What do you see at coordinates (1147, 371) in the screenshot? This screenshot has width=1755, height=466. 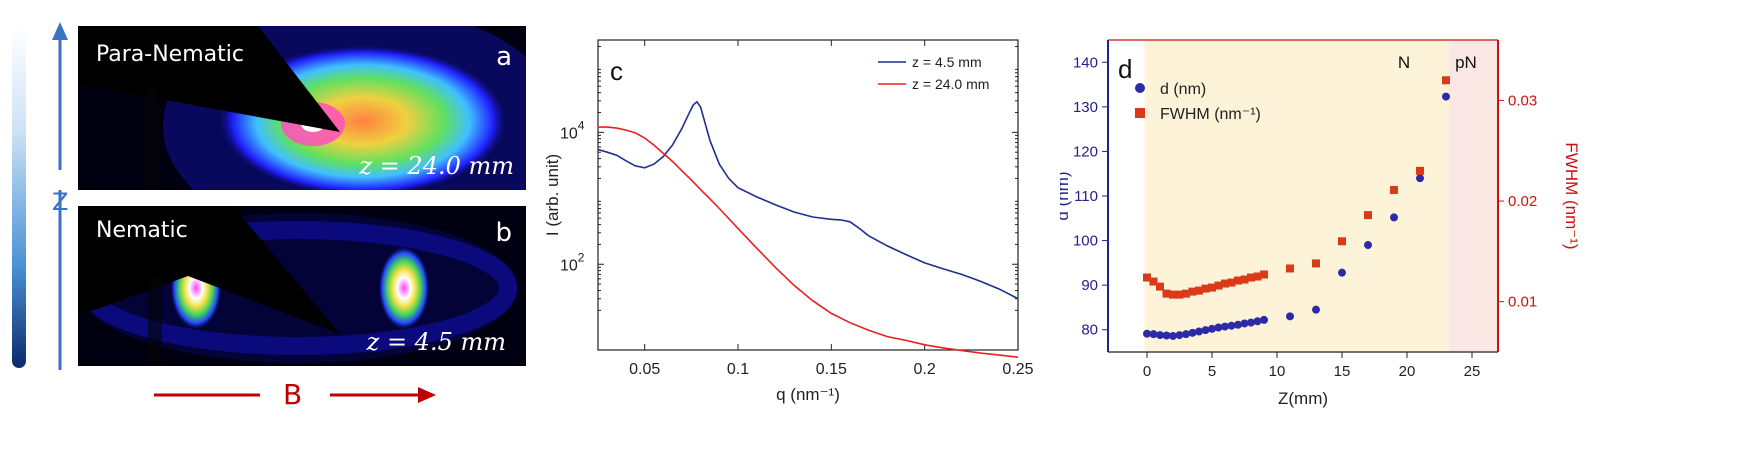 I see `x-tick-label: 0` at bounding box center [1147, 371].